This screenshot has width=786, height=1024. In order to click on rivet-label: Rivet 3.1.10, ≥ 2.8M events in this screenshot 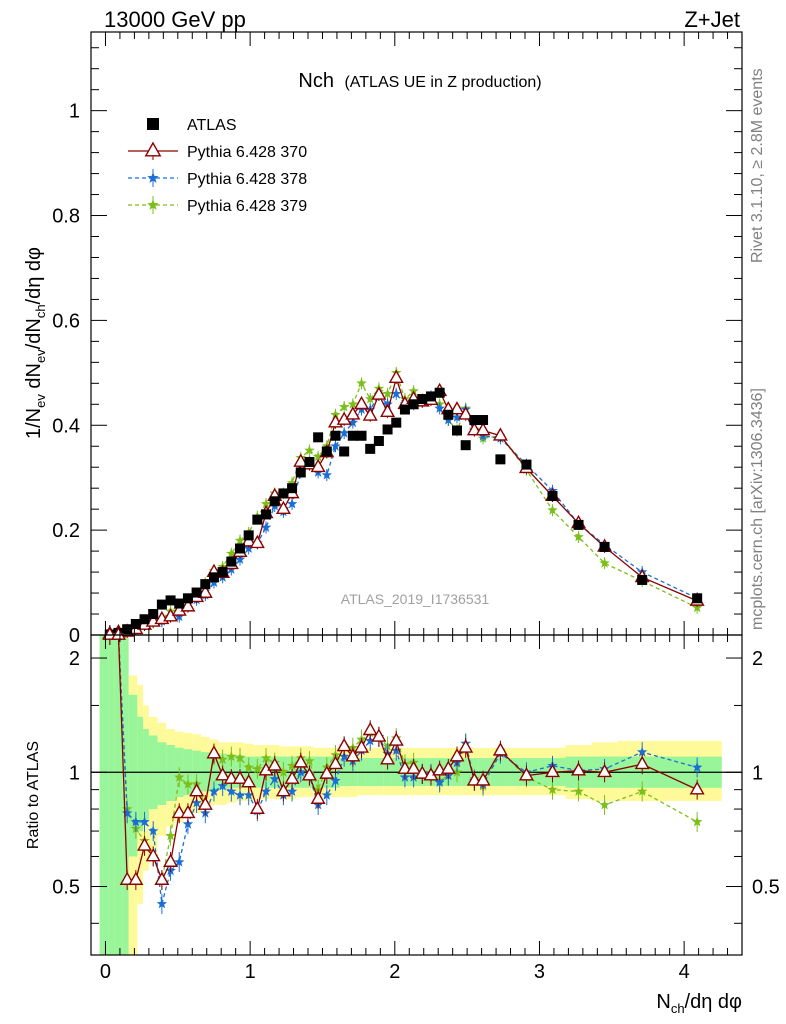, I will do `click(757, 165)`.